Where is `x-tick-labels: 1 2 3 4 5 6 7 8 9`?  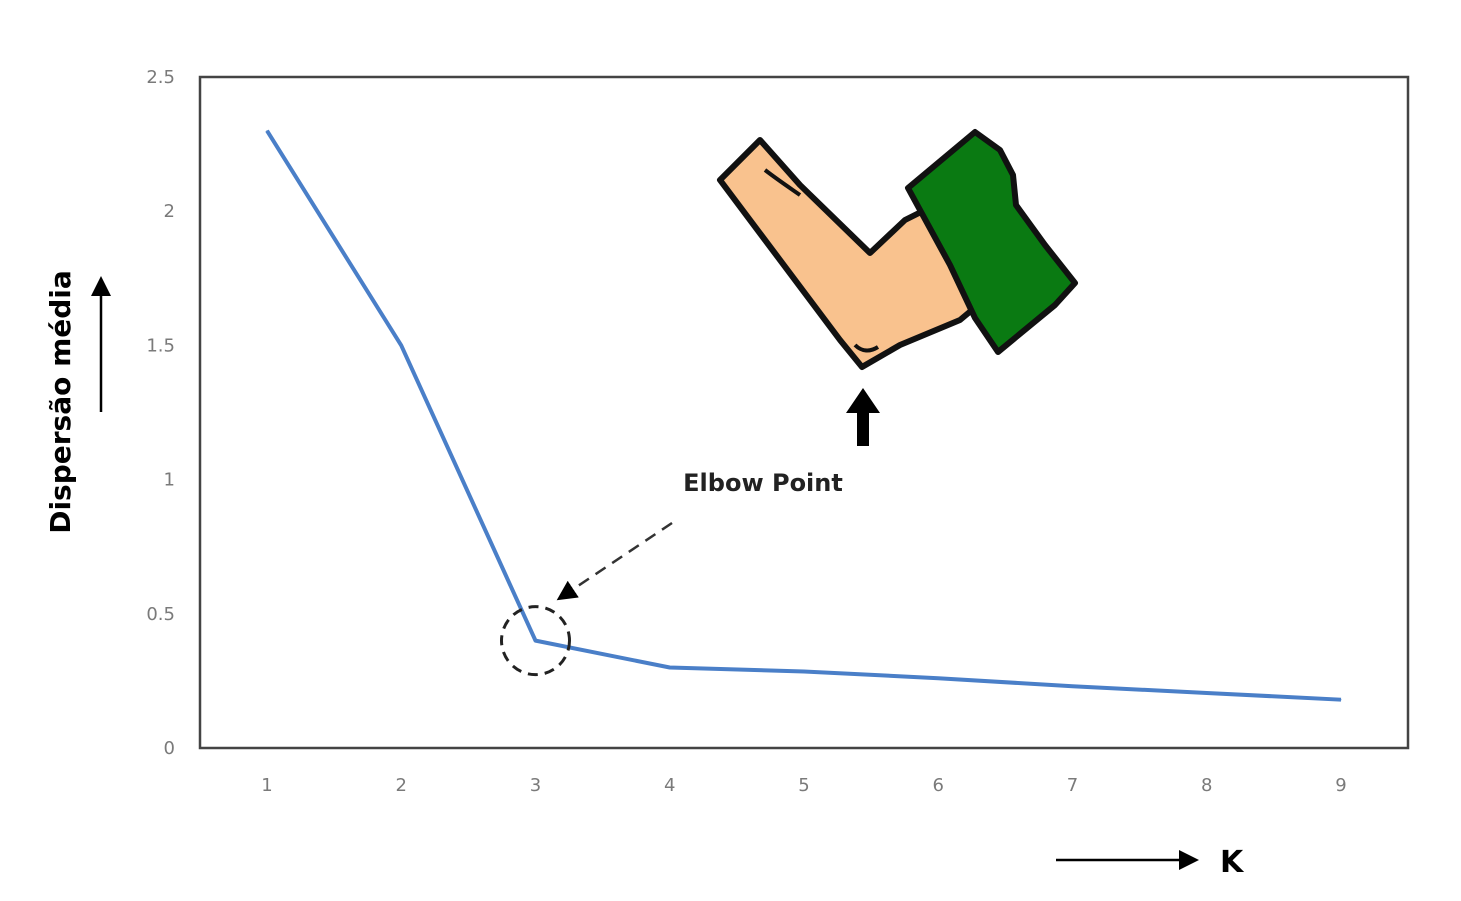
x-tick-labels: 1 2 3 4 5 6 7 8 9 is located at coordinates (803, 785).